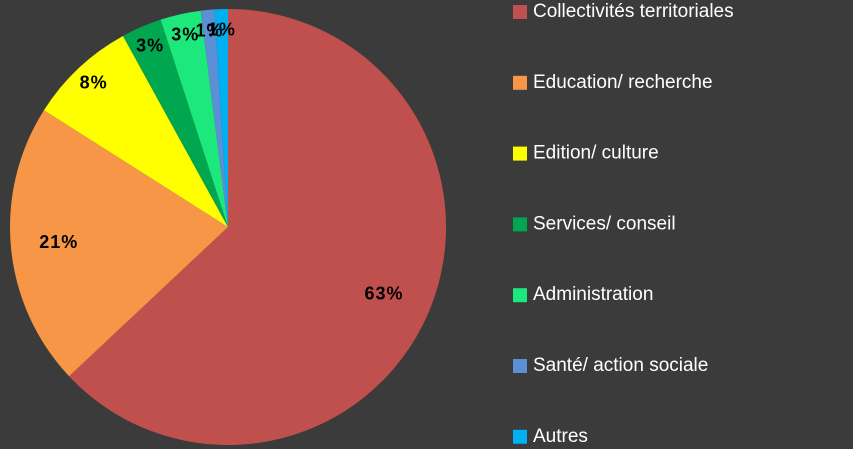 This screenshot has width=853, height=449. What do you see at coordinates (94, 83) in the screenshot?
I see `data-label: 8%` at bounding box center [94, 83].